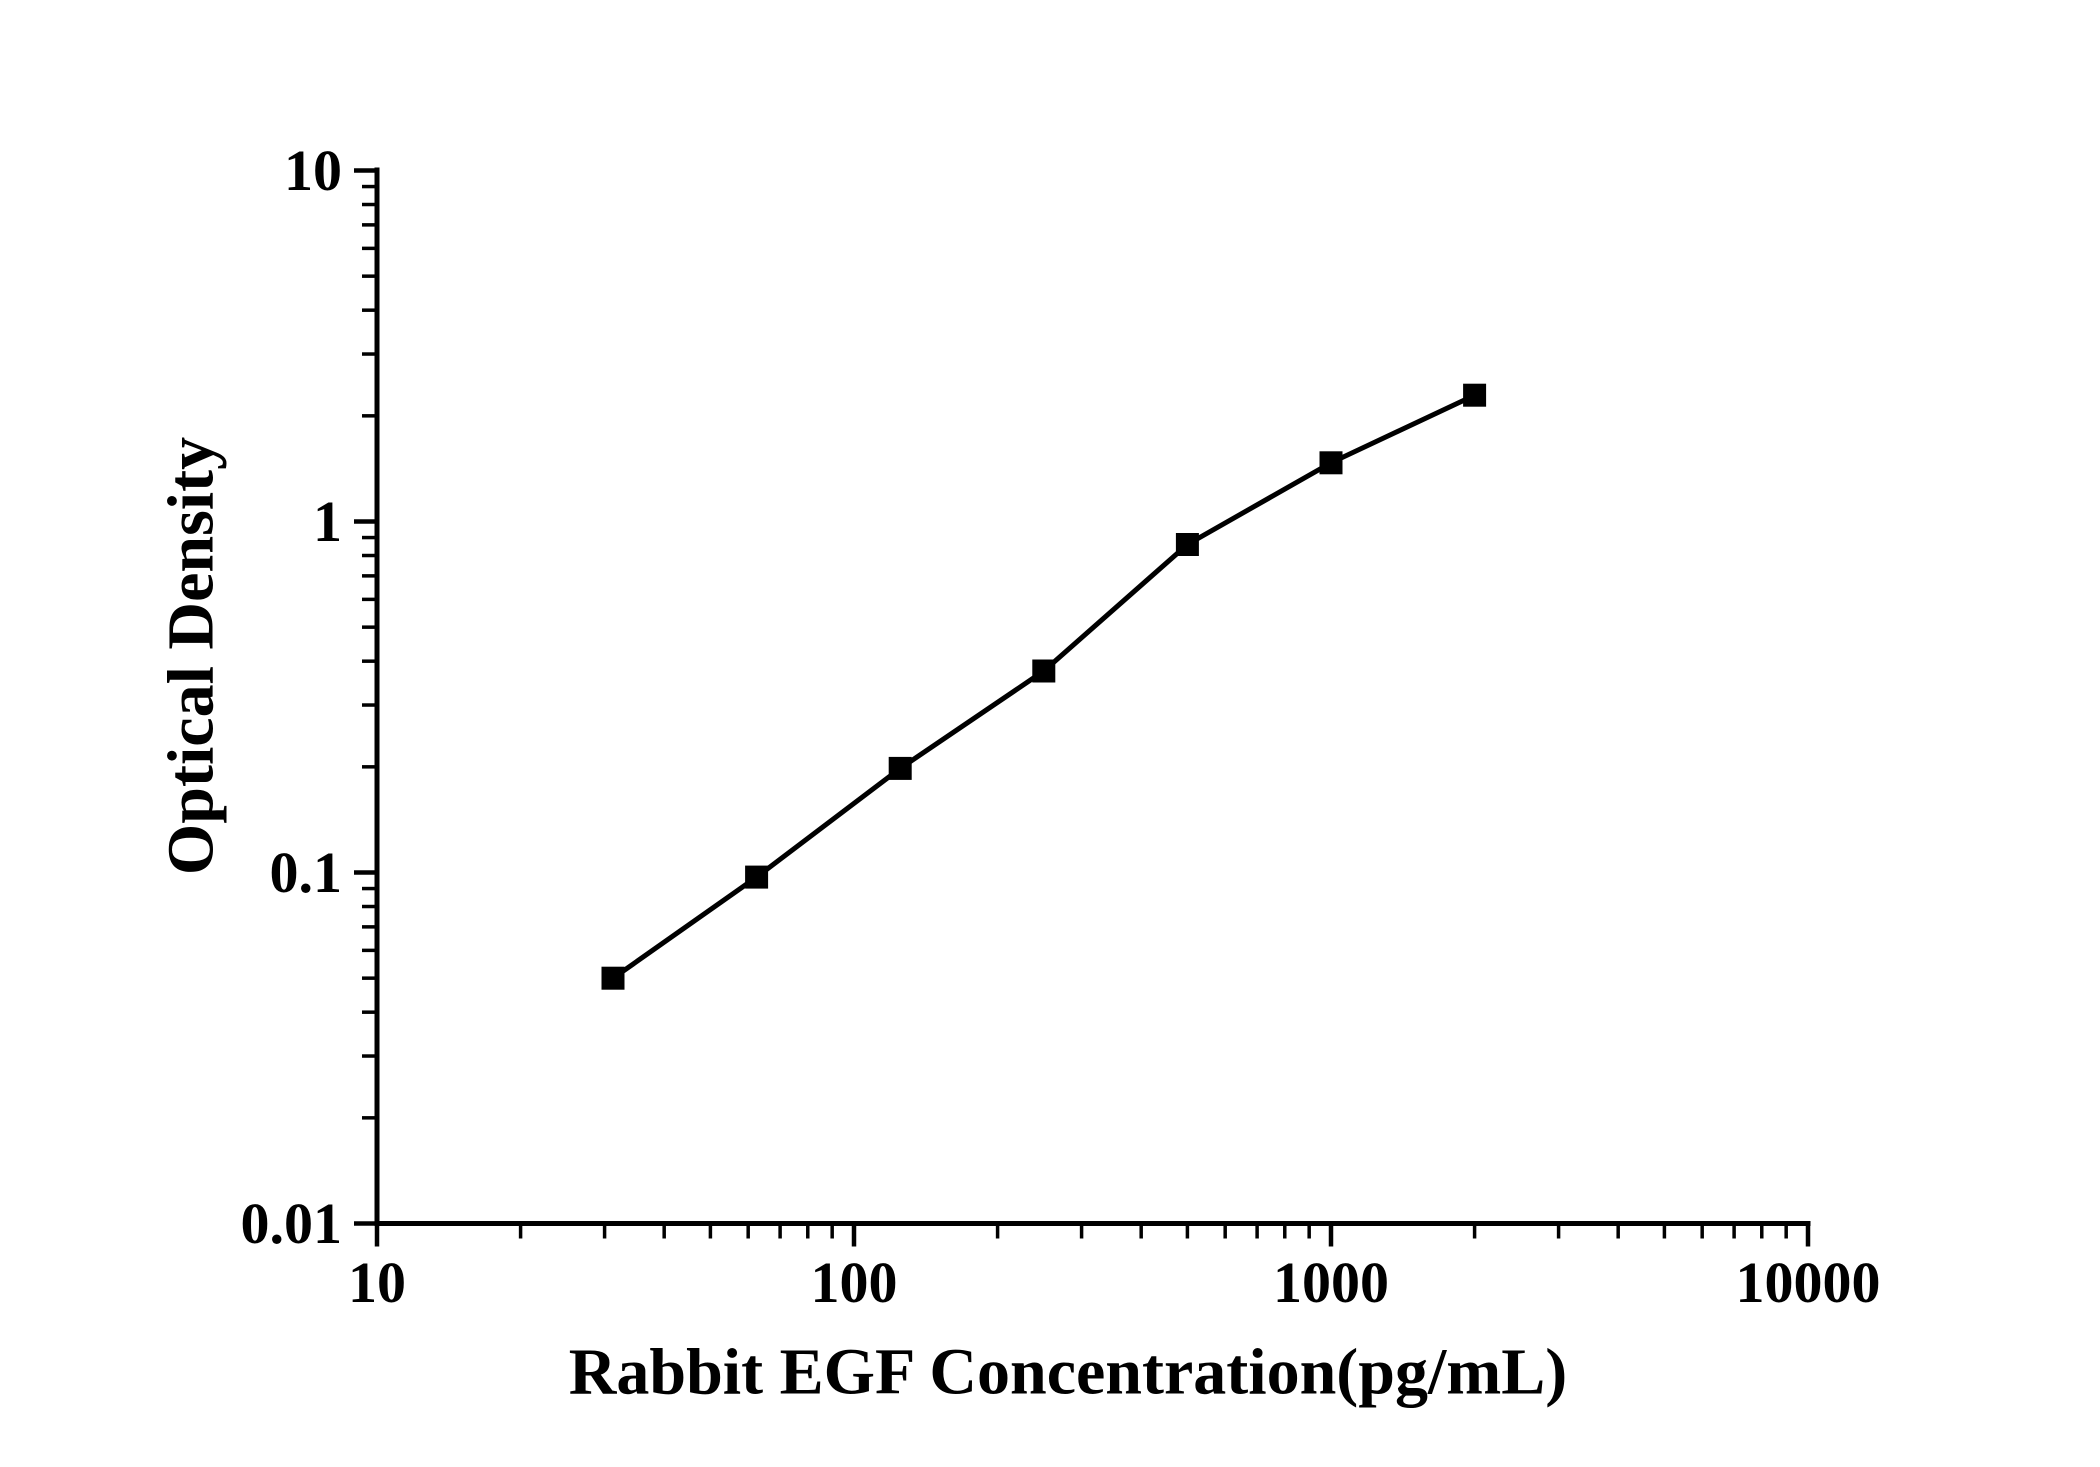 The width and height of the screenshot is (2100, 1467). I want to click on y-tick-label: 10, so click(313, 170).